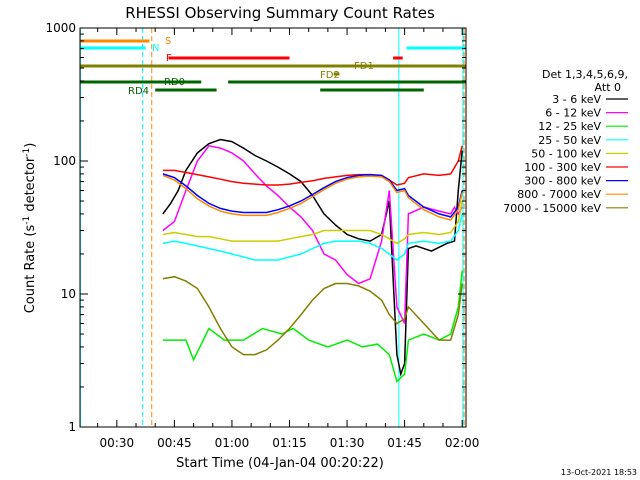 The width and height of the screenshot is (640, 480). Describe the element at coordinates (174, 82) in the screenshot. I see `state-label-rd0: RD0` at that location.